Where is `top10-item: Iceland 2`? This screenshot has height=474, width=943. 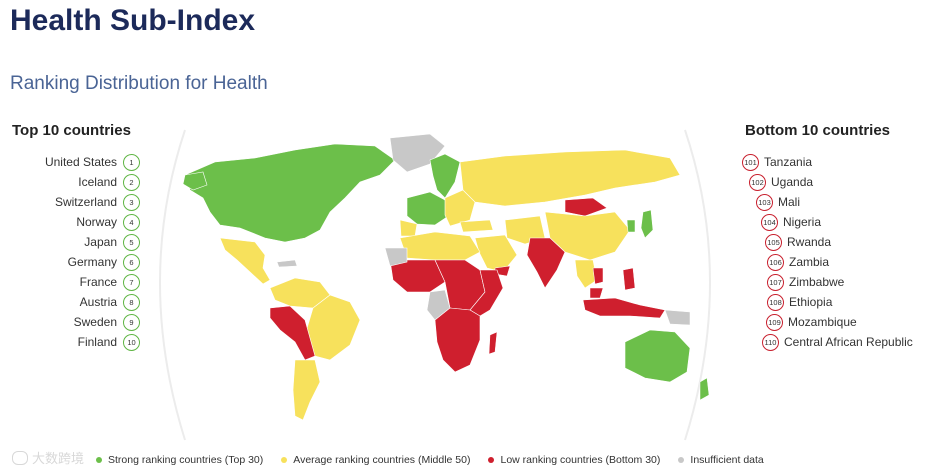 top10-item: Iceland 2 is located at coordinates (75, 182).